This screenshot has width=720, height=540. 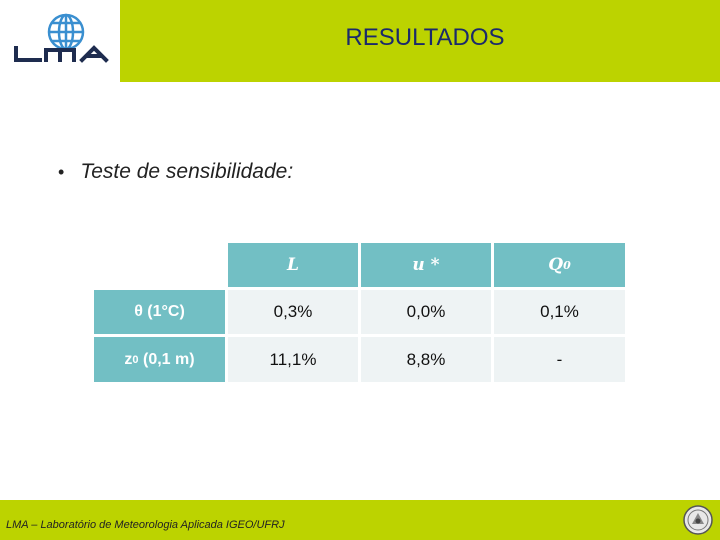 I want to click on table-cell: 11,1%, so click(x=293, y=359).